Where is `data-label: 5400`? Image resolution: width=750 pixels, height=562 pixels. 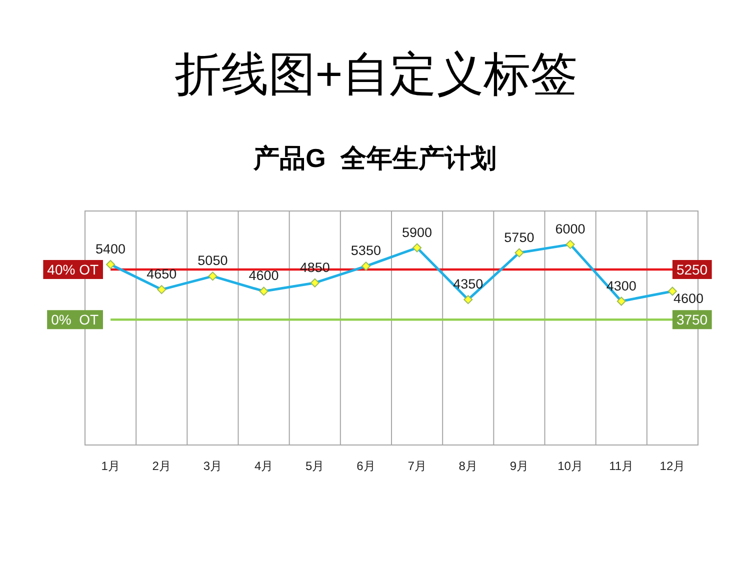
data-label: 5400 is located at coordinates (111, 248).